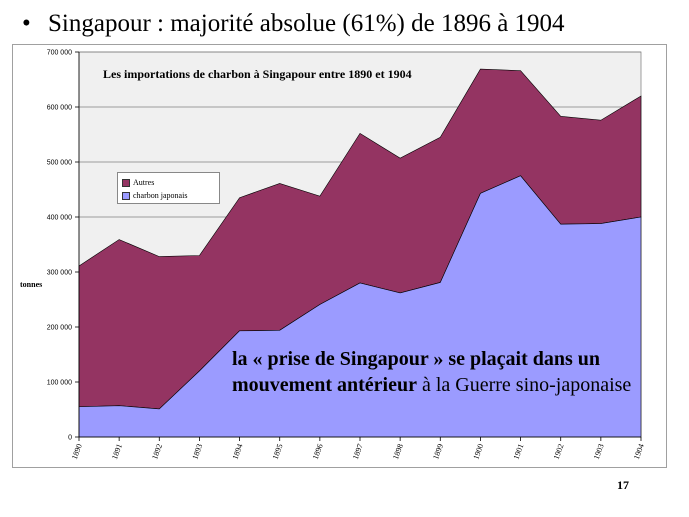  What do you see at coordinates (599, 452) in the screenshot?
I see `x-tick-label: 1903` at bounding box center [599, 452].